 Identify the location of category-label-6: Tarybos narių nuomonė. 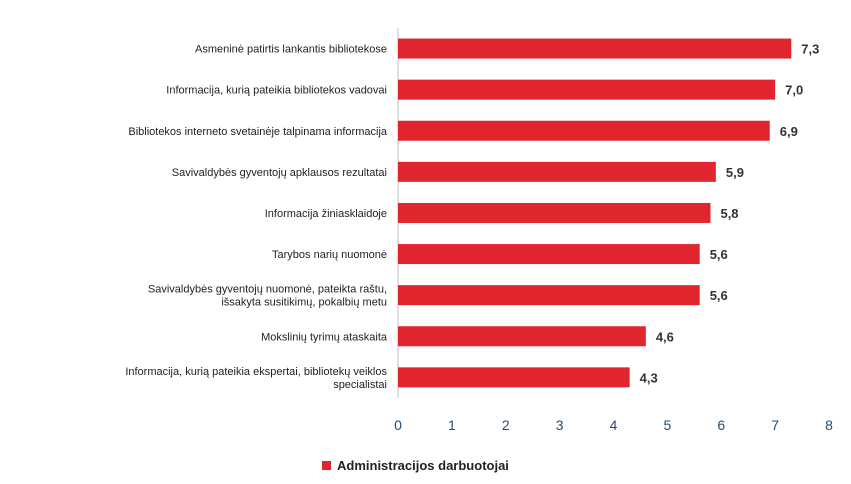
(329, 255).